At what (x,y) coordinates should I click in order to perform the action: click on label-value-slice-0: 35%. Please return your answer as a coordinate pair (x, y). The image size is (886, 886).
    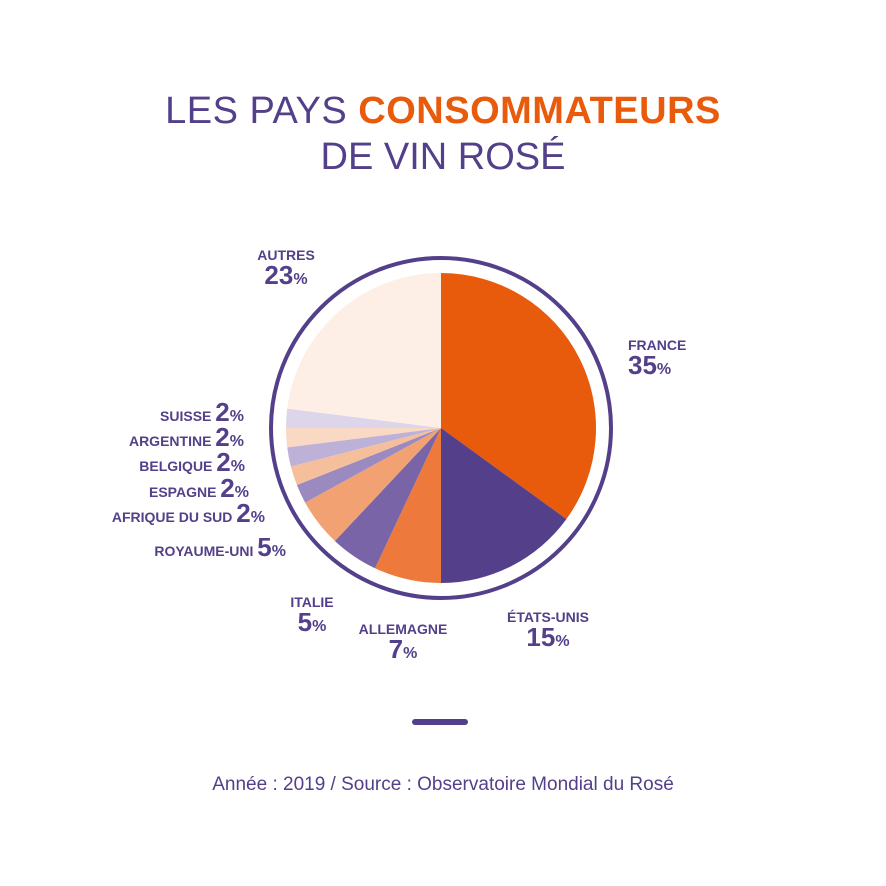
    Looking at the image, I should click on (649, 365).